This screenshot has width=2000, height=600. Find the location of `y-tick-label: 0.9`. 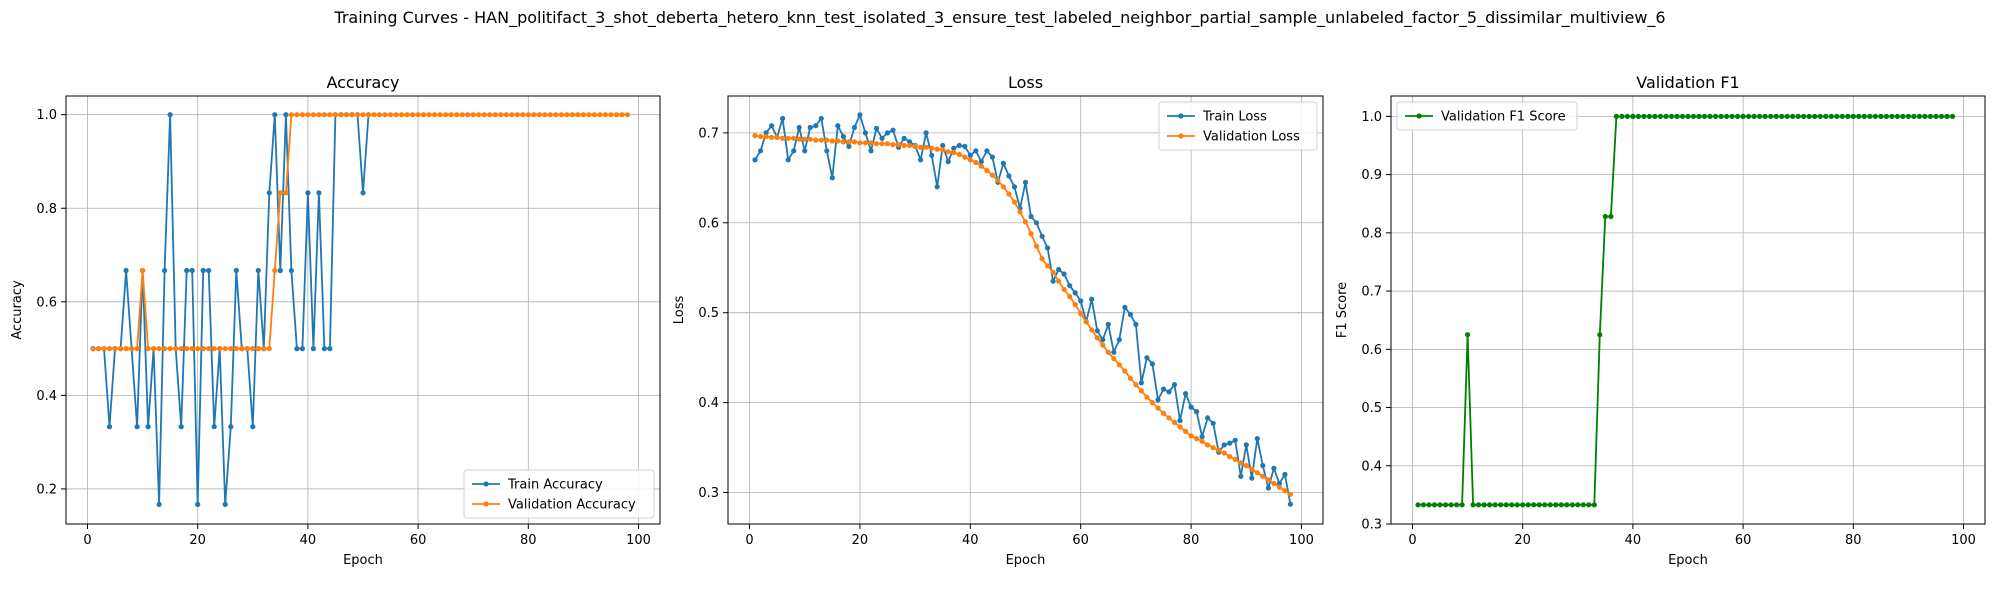

y-tick-label: 0.9 is located at coordinates (1371, 175).